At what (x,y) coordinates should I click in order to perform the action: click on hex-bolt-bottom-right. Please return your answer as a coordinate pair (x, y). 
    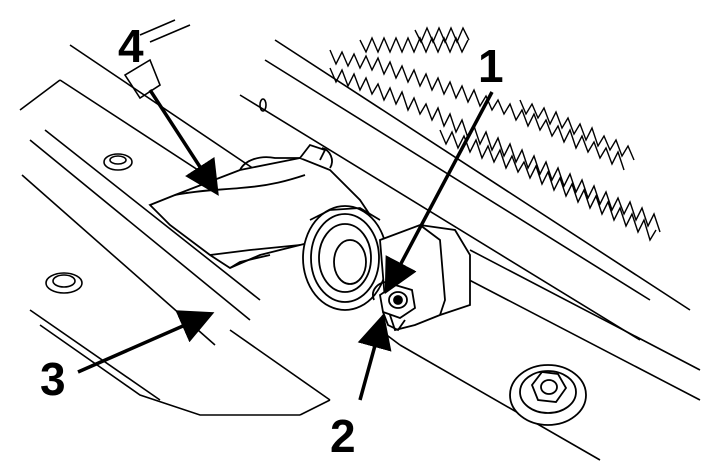
    Looking at the image, I should click on (548, 395).